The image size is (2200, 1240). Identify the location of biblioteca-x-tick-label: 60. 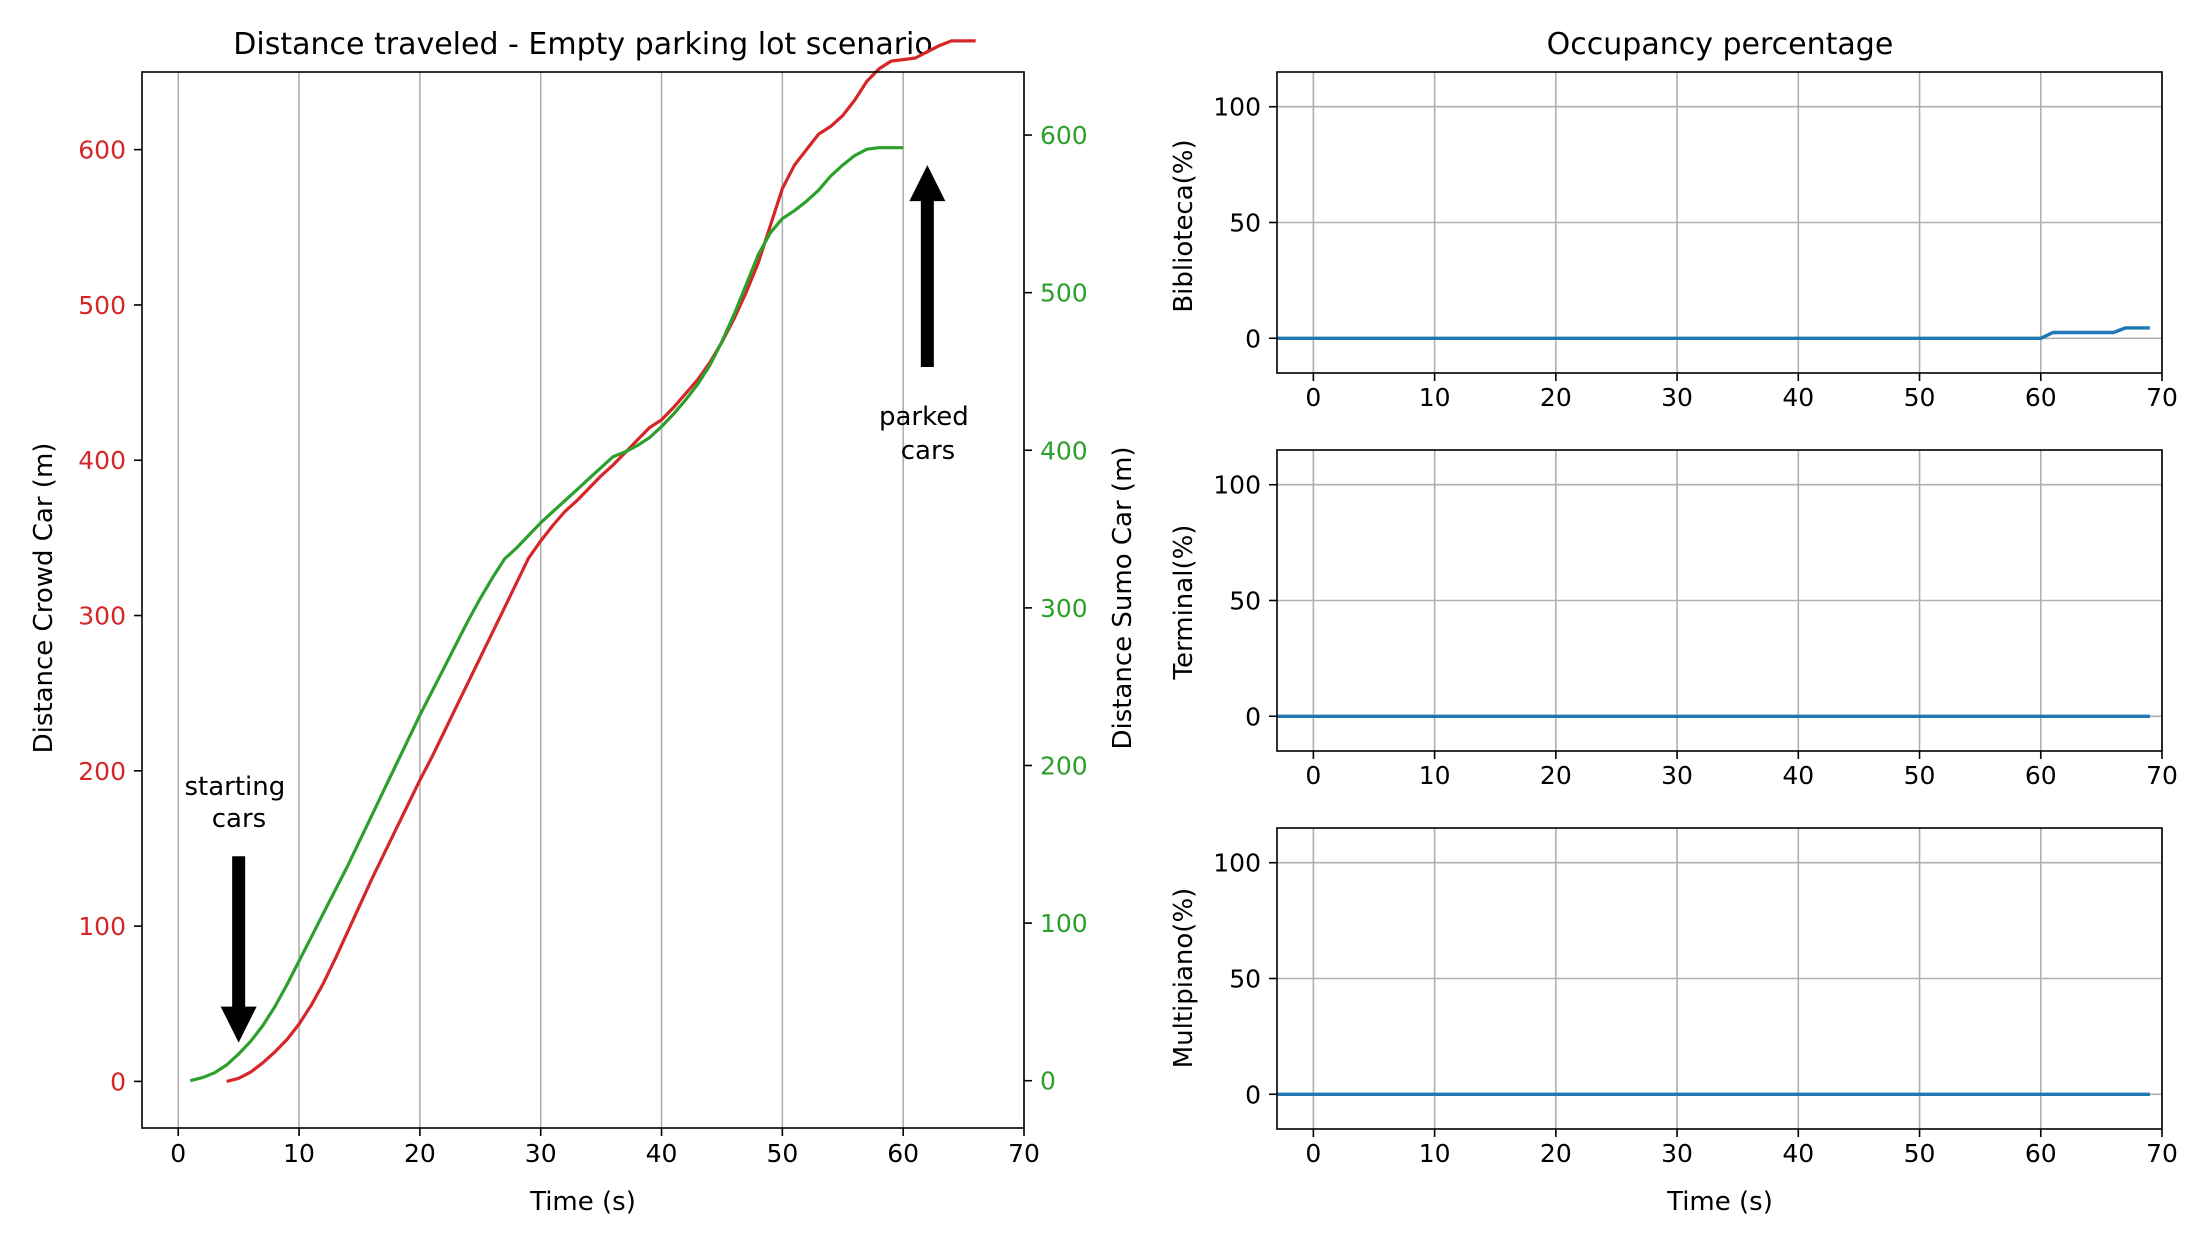
(2041, 397).